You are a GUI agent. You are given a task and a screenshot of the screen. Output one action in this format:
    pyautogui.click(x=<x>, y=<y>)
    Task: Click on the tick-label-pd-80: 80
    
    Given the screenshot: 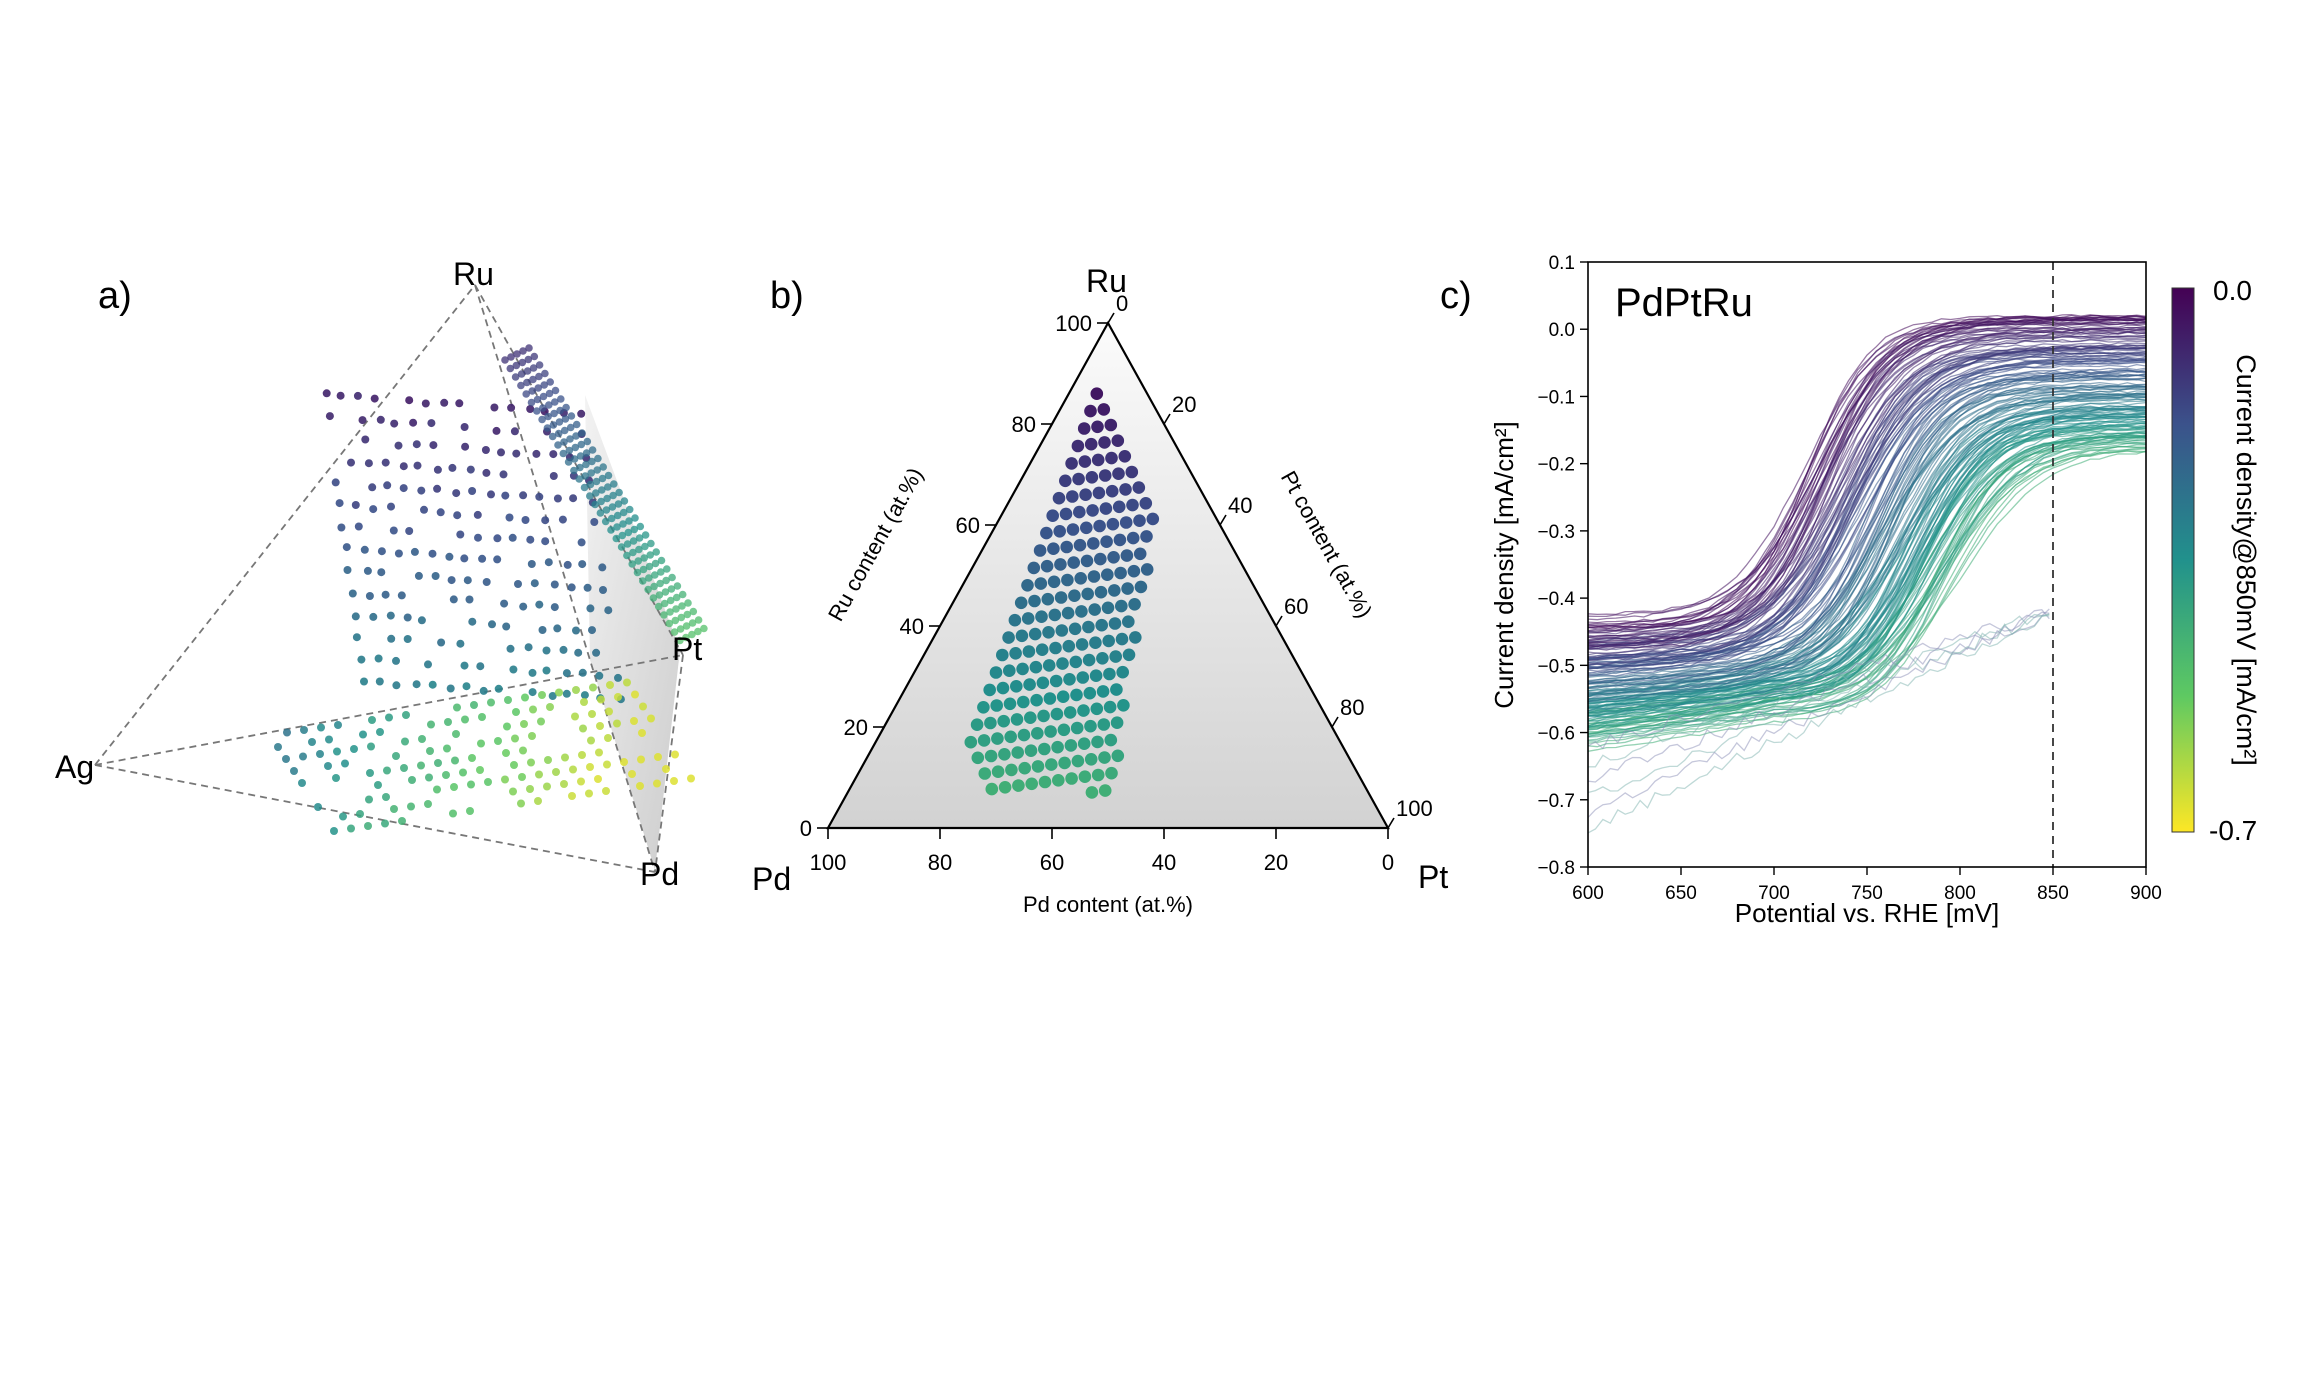 What is the action you would take?
    pyautogui.click(x=940, y=862)
    